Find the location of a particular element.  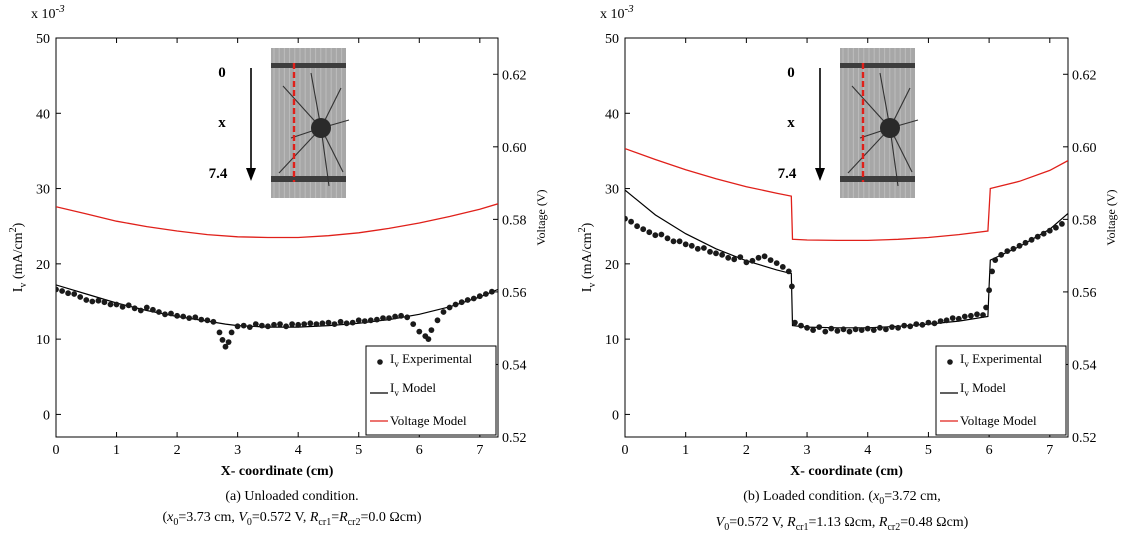

panel-a-y-left-label-sup: 2 is located at coordinates (13, 229).